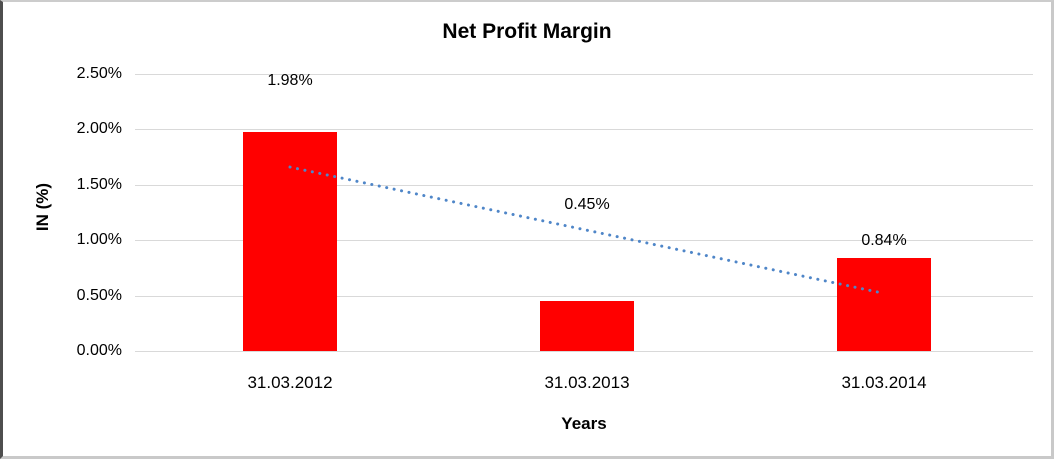 The height and width of the screenshot is (459, 1054). Describe the element at coordinates (99, 184) in the screenshot. I see `y-tick-label: 1.50%` at that location.